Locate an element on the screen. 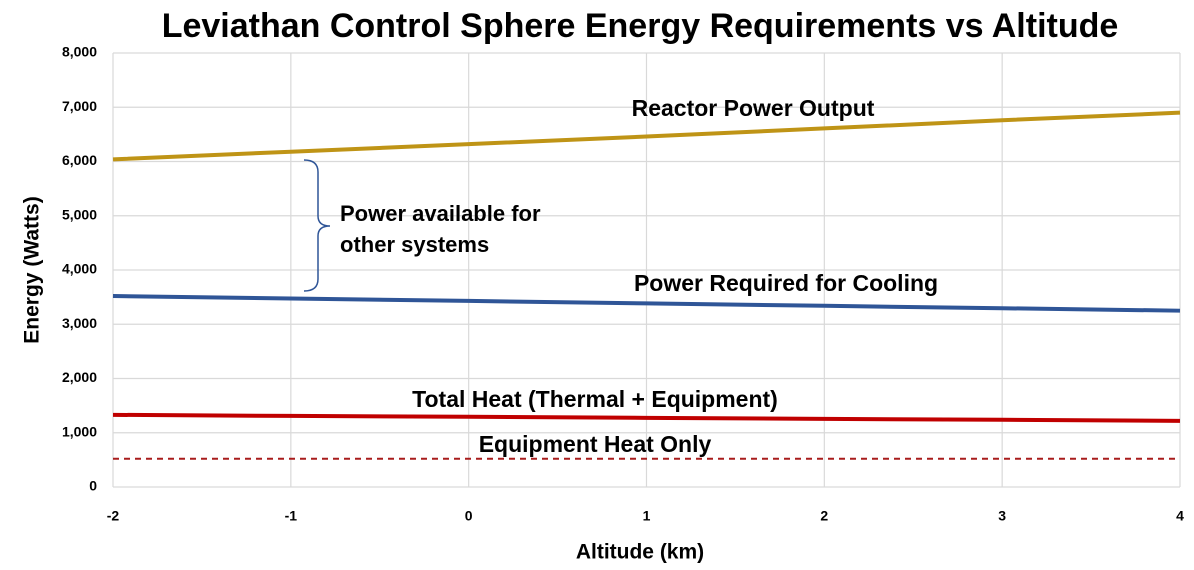  y-tick-label: 7,000 is located at coordinates (79, 106).